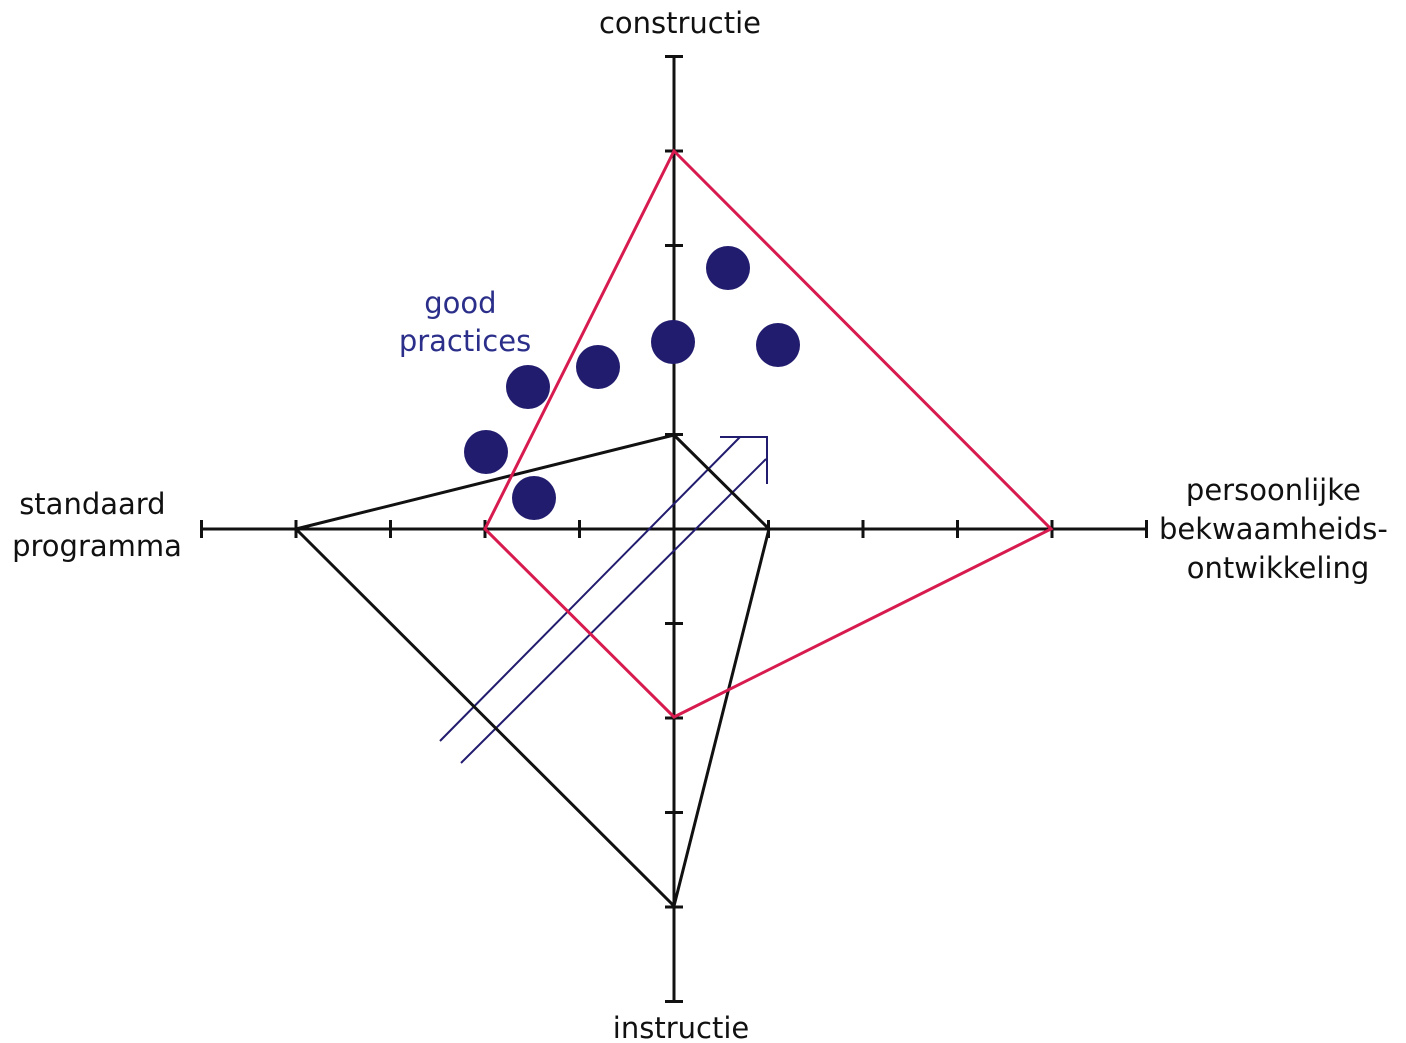 The height and width of the screenshot is (1043, 1406). What do you see at coordinates (1278, 568) in the screenshot?
I see `axis-label-right-line: ontwikkeling` at bounding box center [1278, 568].